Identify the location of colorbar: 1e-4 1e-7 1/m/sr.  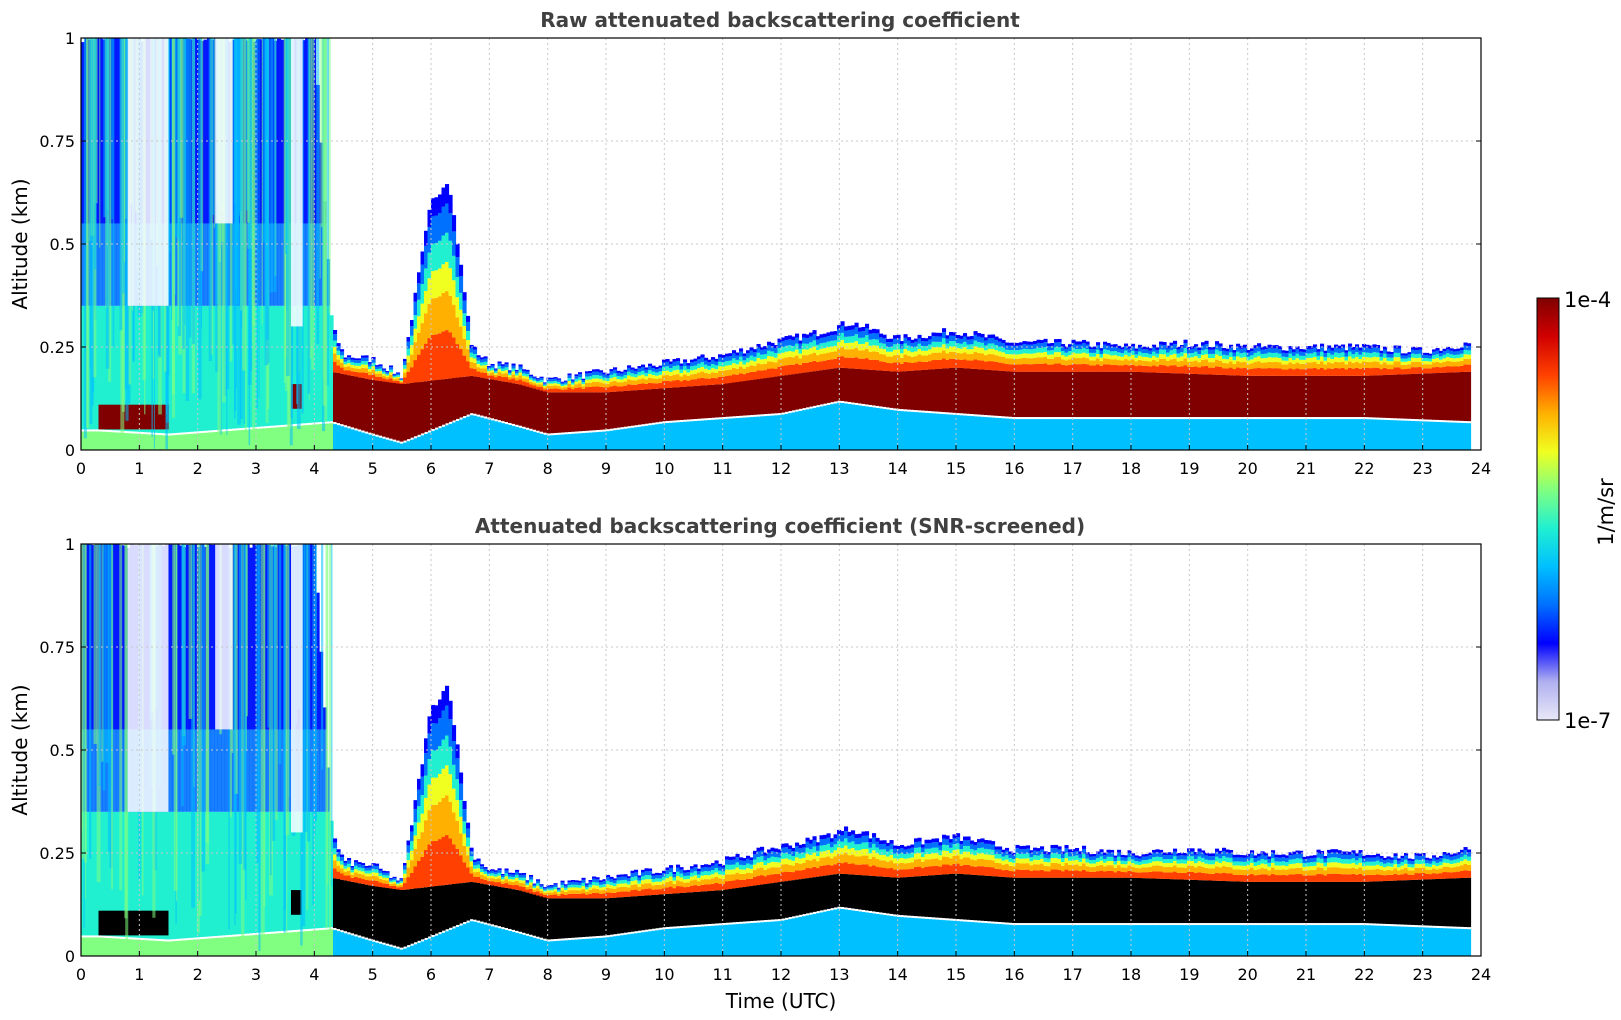
(1577, 510).